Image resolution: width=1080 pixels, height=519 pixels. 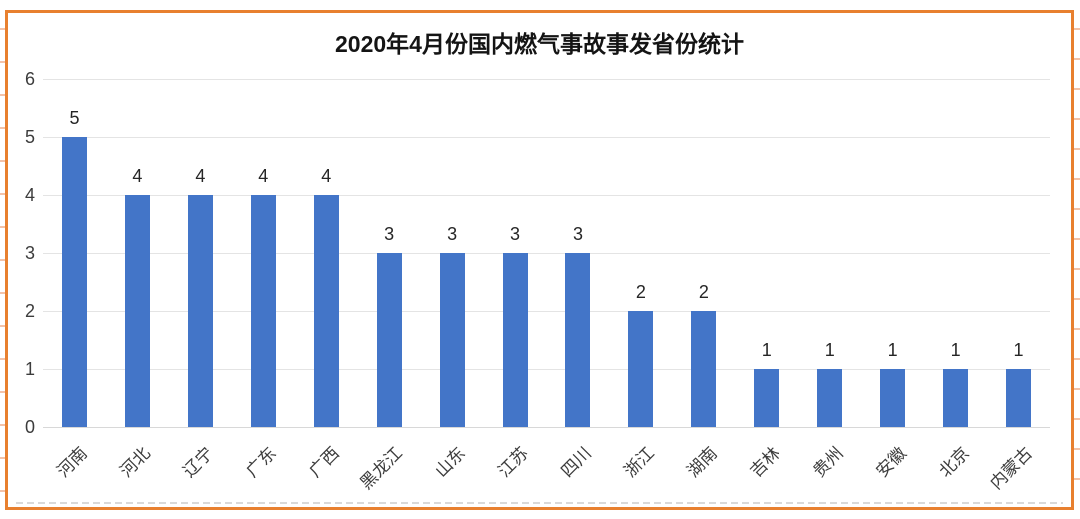 I want to click on x-axis-category: 山东, so click(x=452, y=472).